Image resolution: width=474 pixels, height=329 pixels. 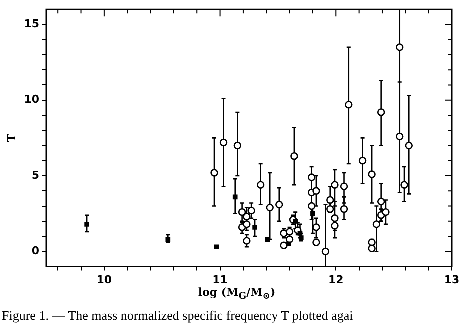 I want to click on x-tick-label: 12, so click(x=336, y=279).